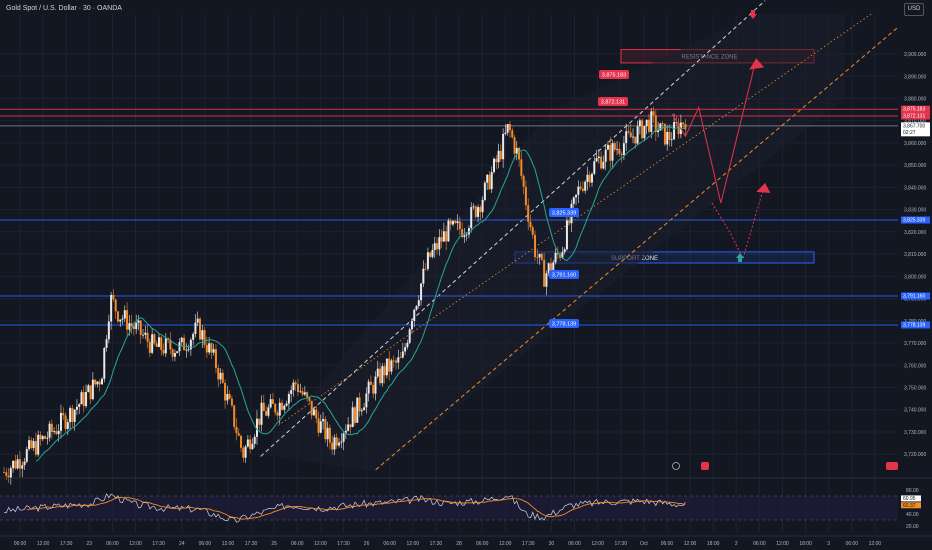 The height and width of the screenshot is (550, 932). Describe the element at coordinates (757, 64) in the screenshot. I see `arrow-up-icon` at that location.